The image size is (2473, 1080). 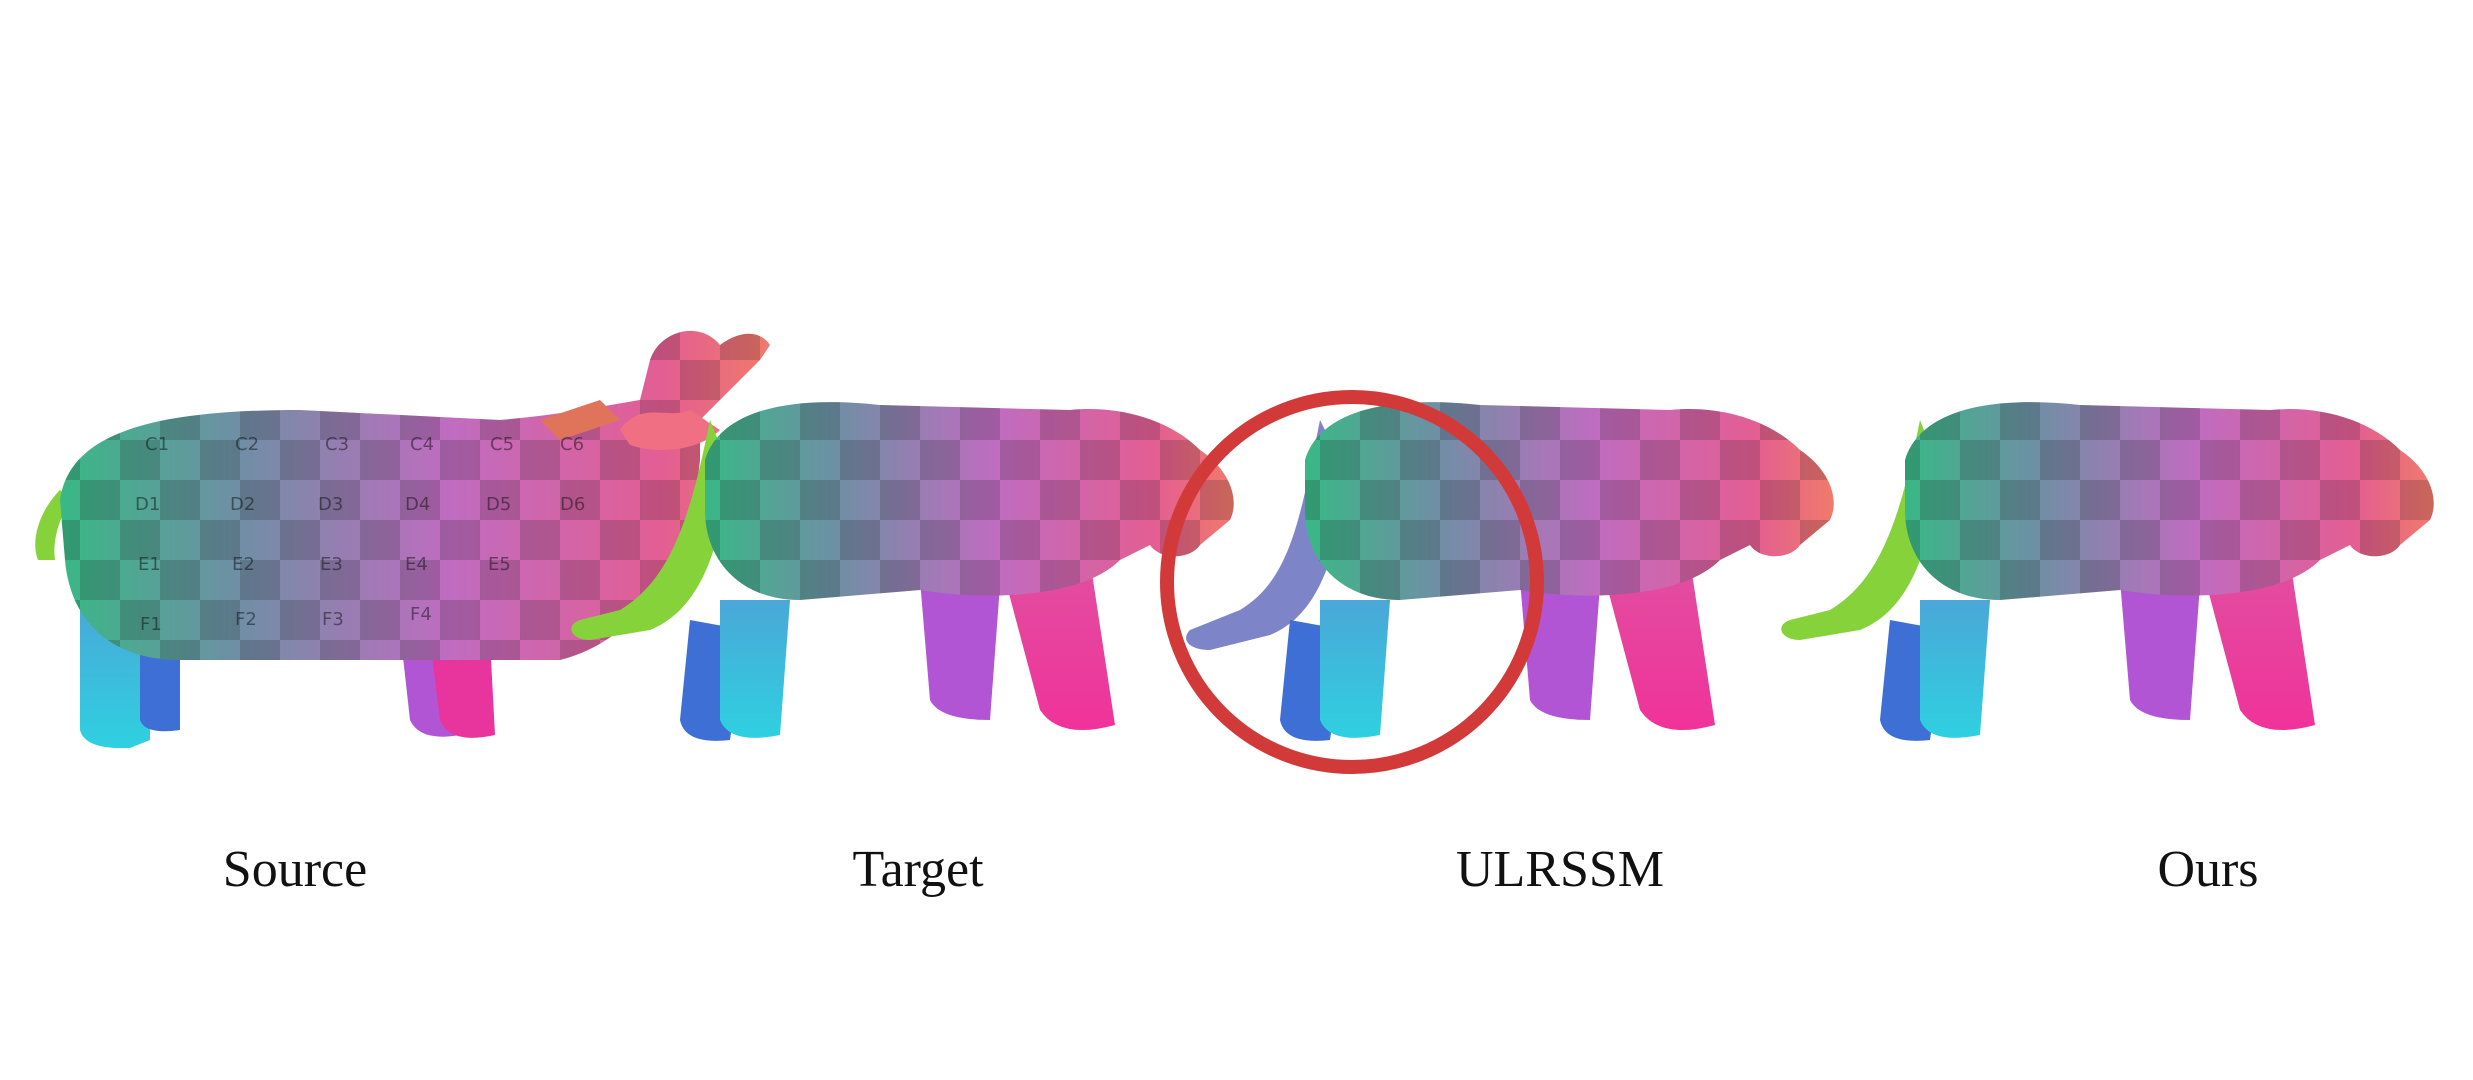 What do you see at coordinates (416, 564) in the screenshot?
I see `label-e4: E4` at bounding box center [416, 564].